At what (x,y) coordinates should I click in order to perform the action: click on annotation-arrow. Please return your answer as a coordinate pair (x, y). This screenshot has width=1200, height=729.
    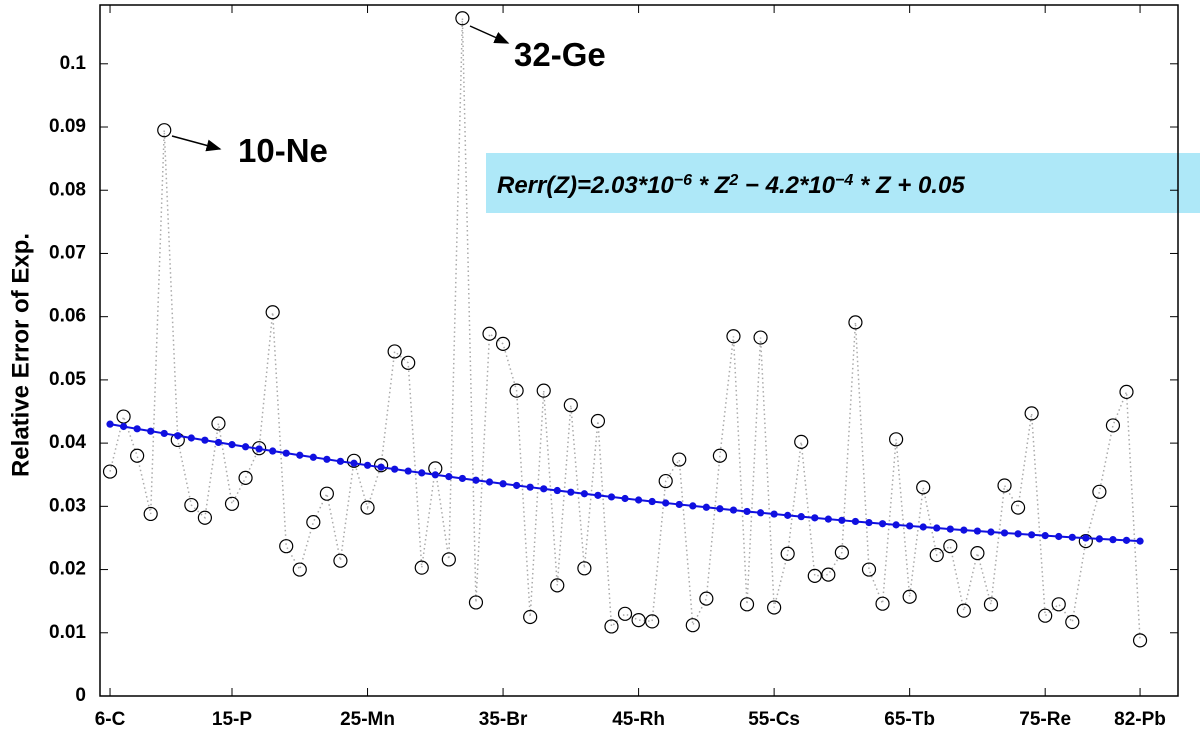
    Looking at the image, I should click on (489, 34).